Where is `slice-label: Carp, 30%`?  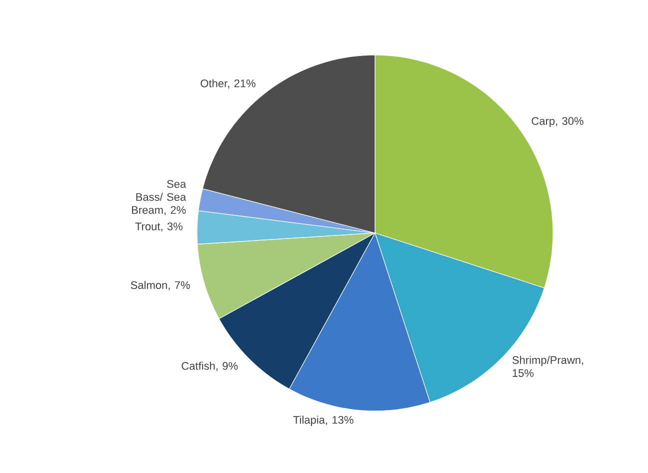
slice-label: Carp, 30% is located at coordinates (558, 122).